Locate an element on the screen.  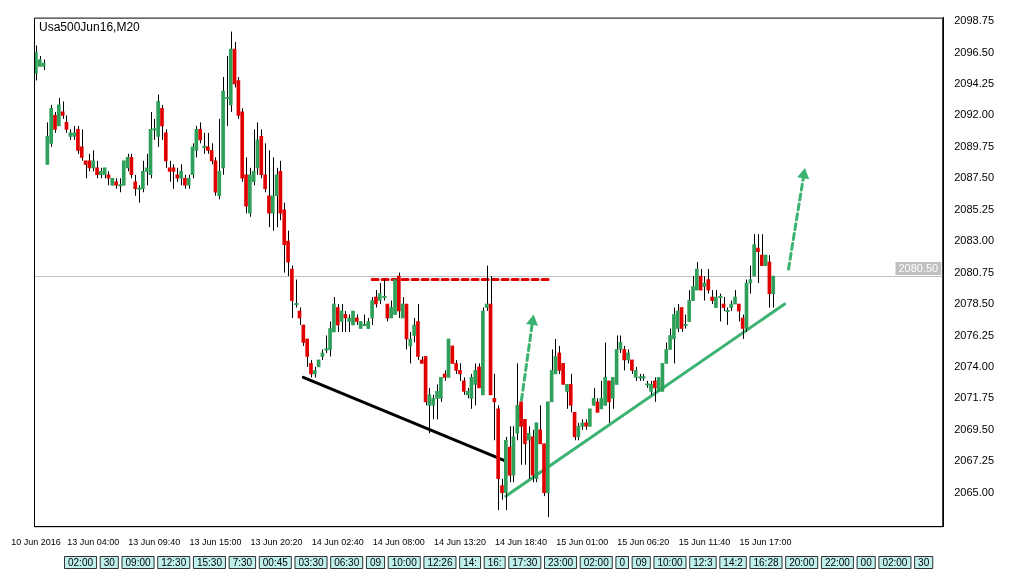
text: 12:3 is located at coordinates (703, 562).